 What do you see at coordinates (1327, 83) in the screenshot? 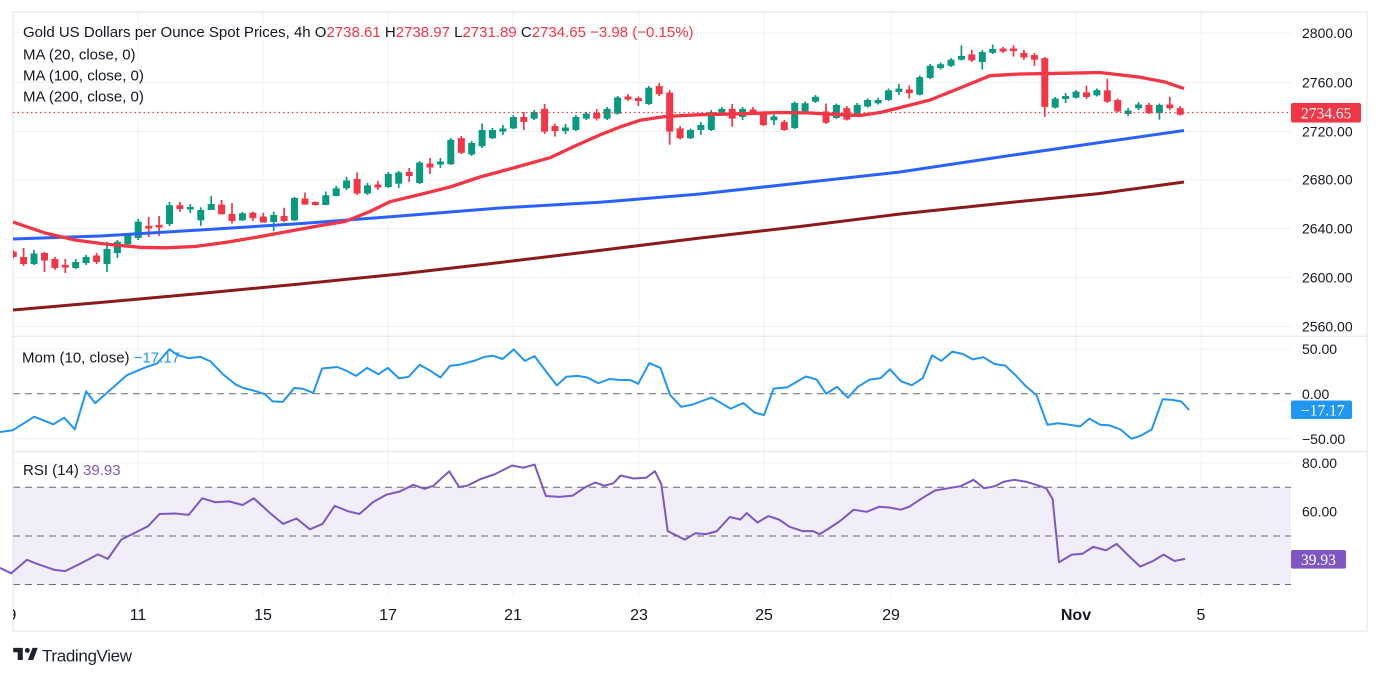
I see `svg-text: 2760.00` at bounding box center [1327, 83].